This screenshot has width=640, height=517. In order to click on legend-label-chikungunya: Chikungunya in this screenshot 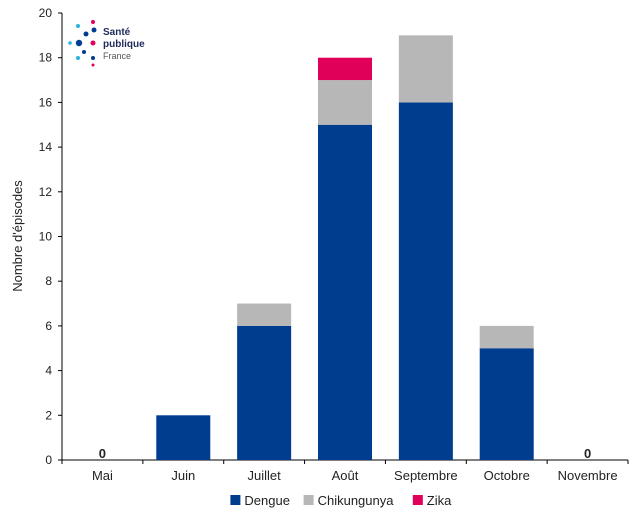, I will do `click(356, 500)`.